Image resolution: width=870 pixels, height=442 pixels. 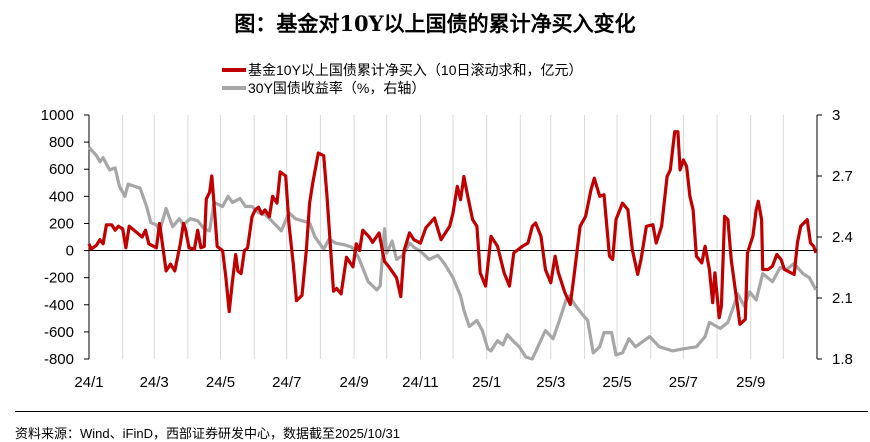 I want to click on left-axis-tick-label: -800, so click(x=59, y=359).